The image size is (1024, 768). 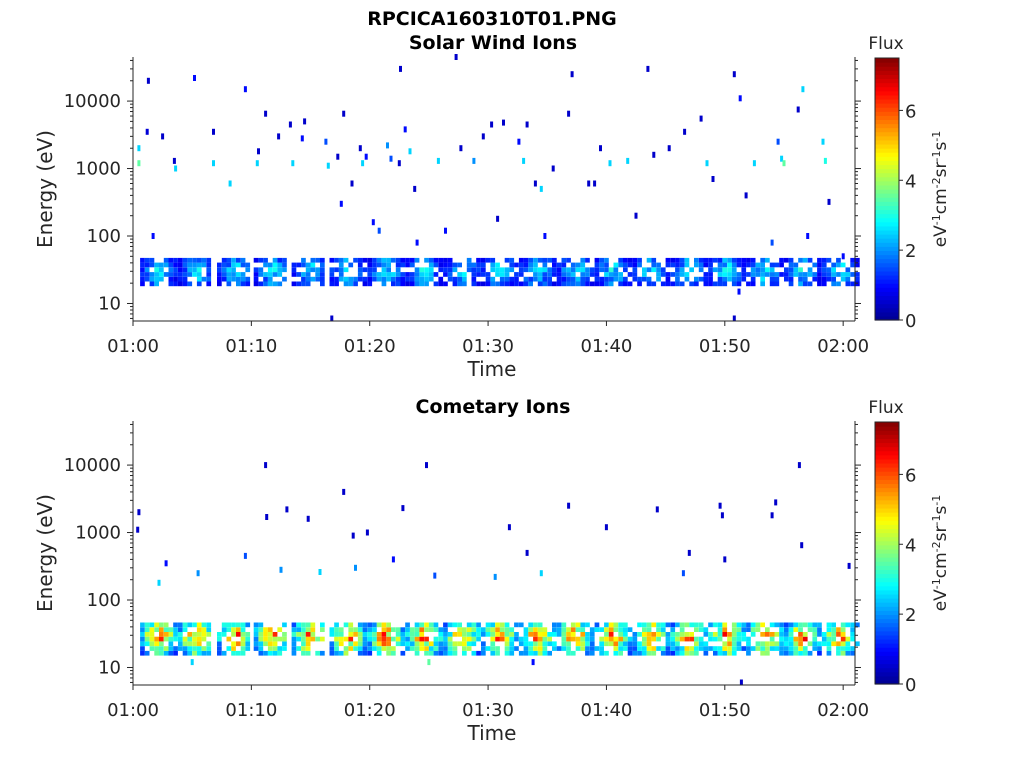 What do you see at coordinates (910, 545) in the screenshot?
I see `colorbar-tick-label: 4` at bounding box center [910, 545].